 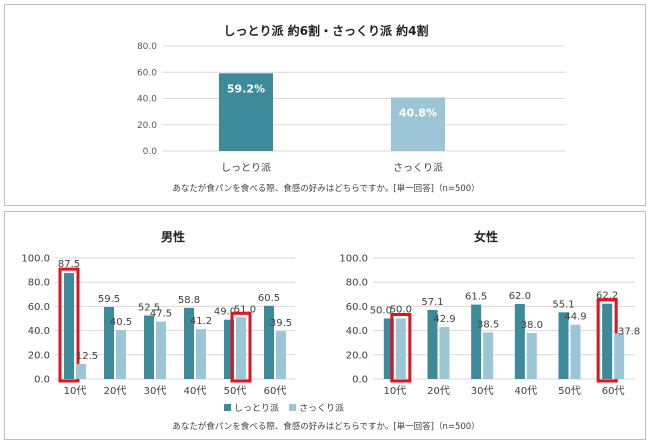 I want to click on bar-value-label: 62.0, so click(x=520, y=296).